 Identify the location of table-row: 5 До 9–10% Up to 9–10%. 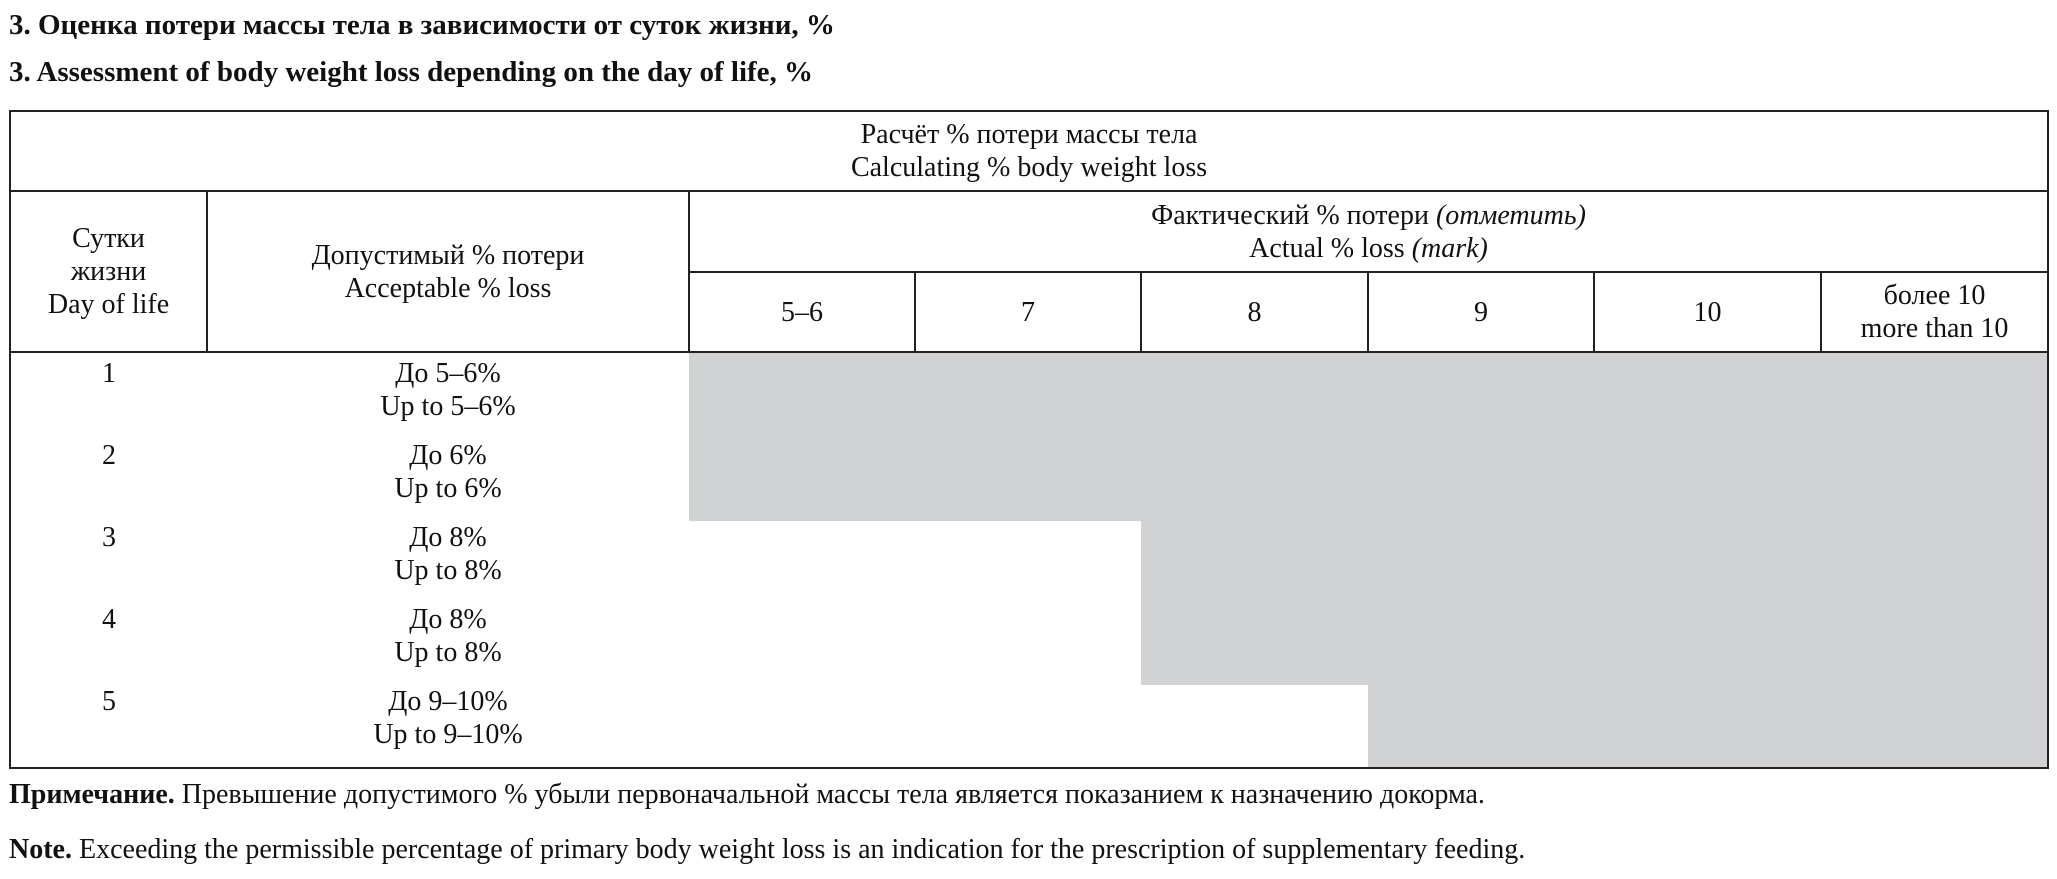
(1029, 727).